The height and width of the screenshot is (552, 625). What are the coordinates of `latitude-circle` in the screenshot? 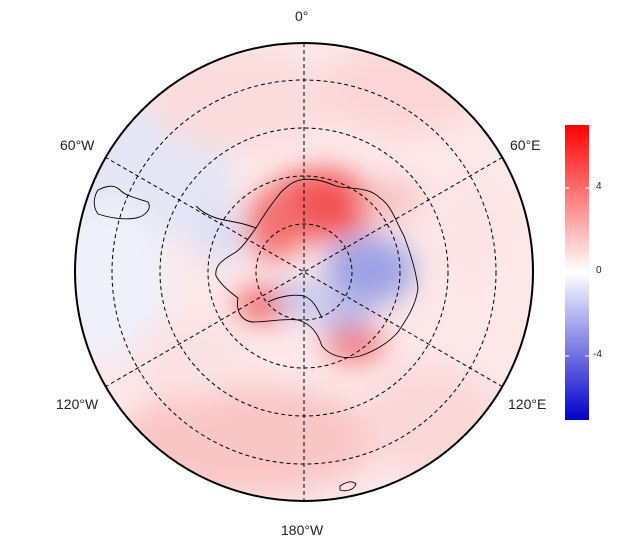 It's located at (304, 272).